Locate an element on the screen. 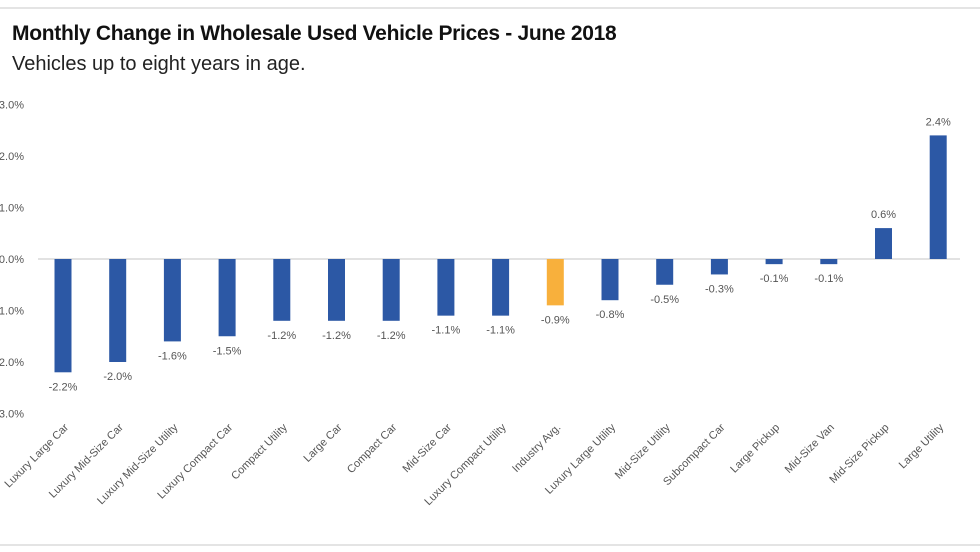 This screenshot has width=980, height=552. data-label: -0.5% is located at coordinates (664, 300).